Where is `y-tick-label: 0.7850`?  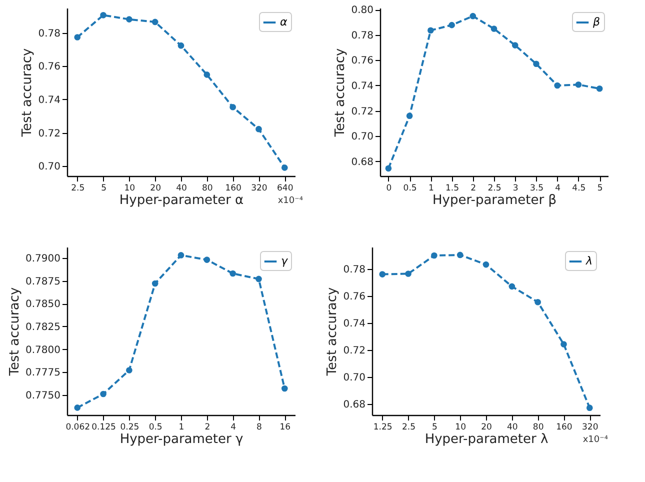
y-tick-label: 0.7850 is located at coordinates (43, 304).